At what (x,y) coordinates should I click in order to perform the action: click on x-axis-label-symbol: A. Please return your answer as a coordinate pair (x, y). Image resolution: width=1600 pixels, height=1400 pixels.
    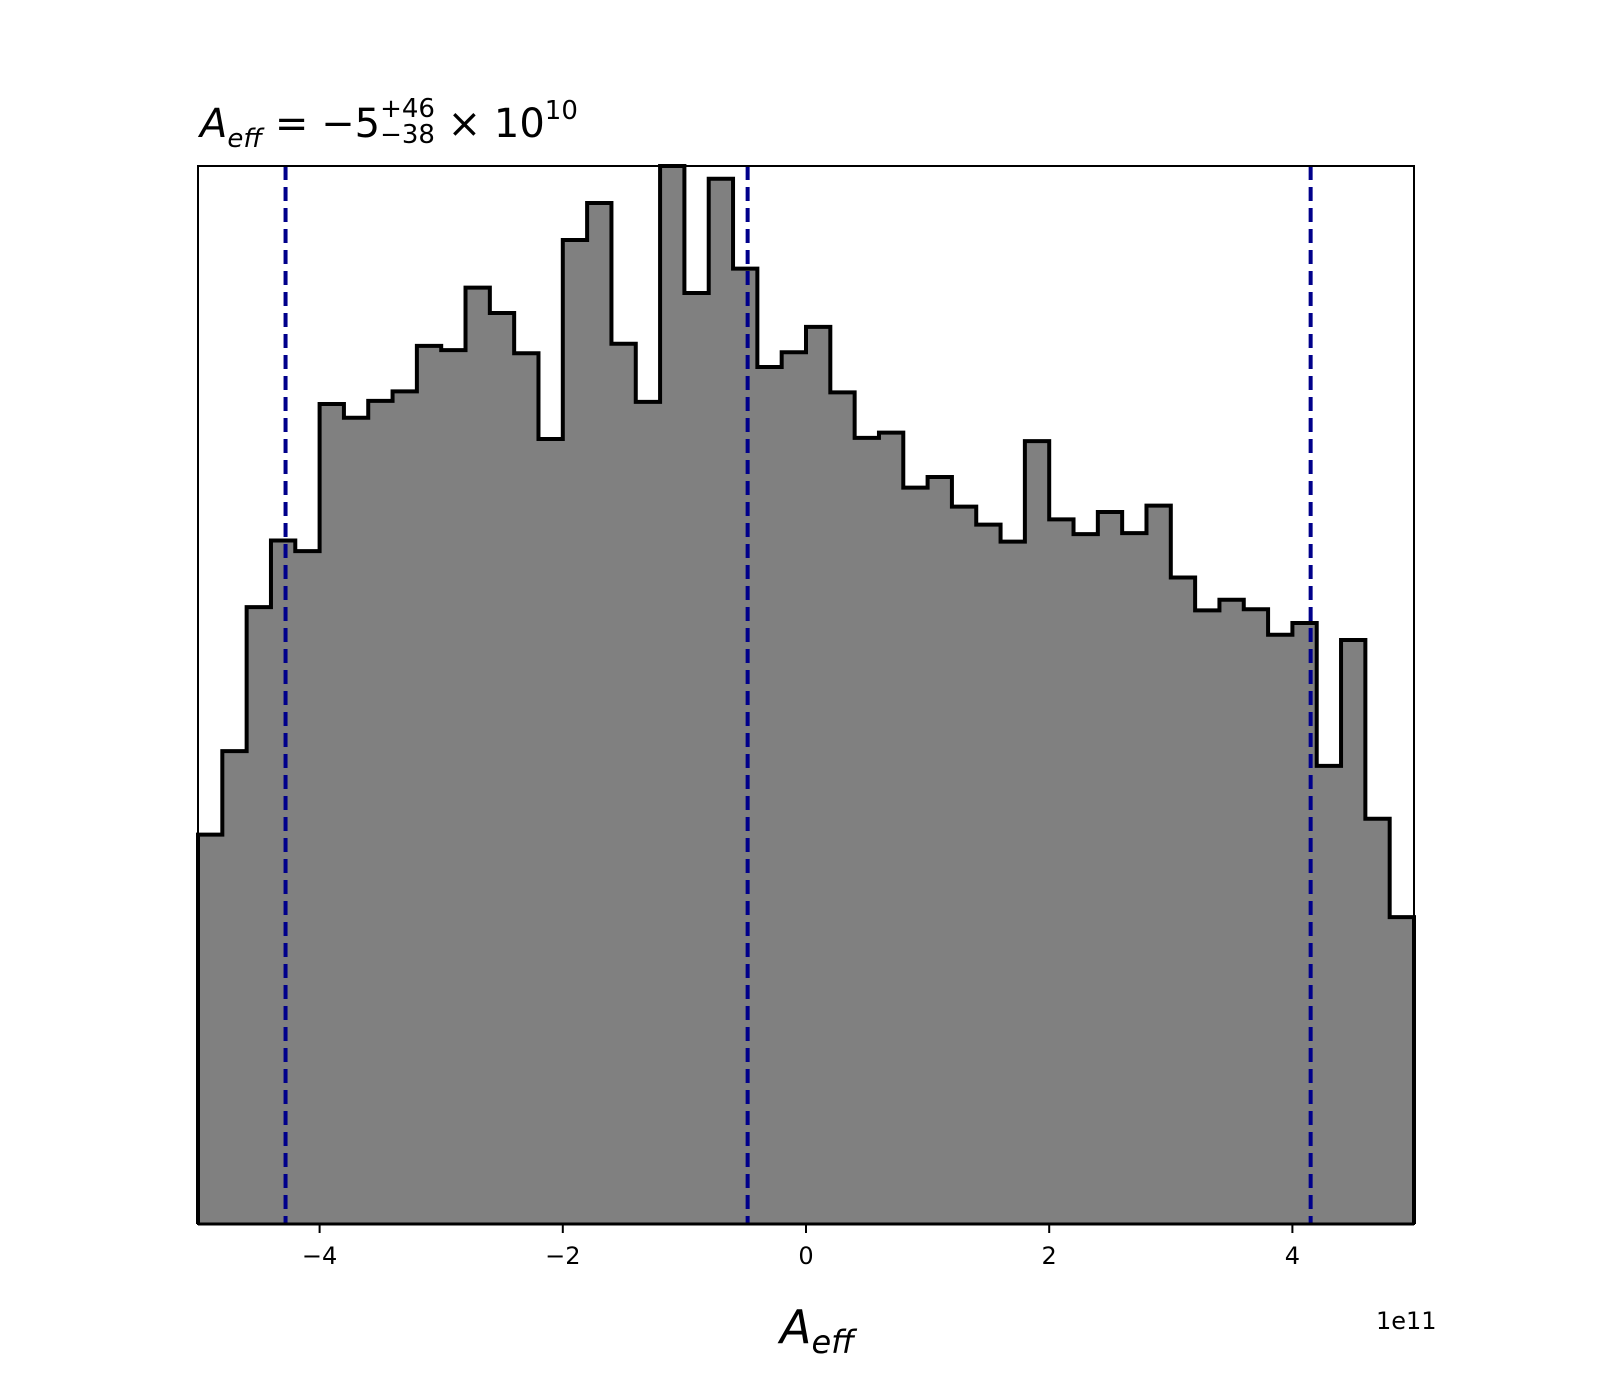
    Looking at the image, I should click on (796, 1327).